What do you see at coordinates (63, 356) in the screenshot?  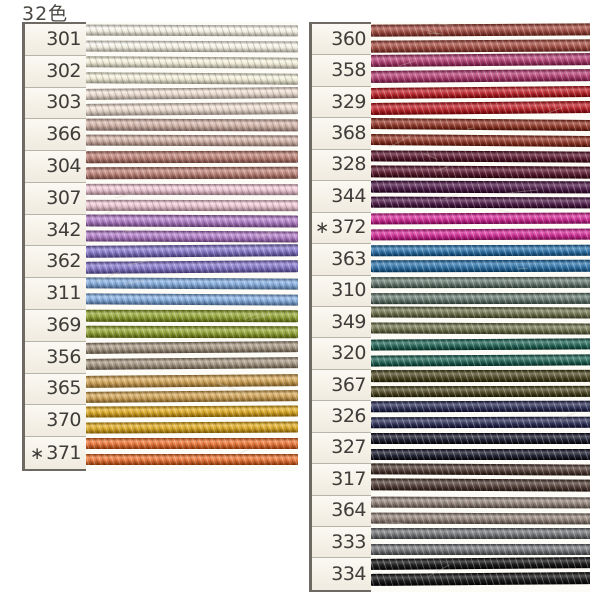 I see `color-code-label: 356` at bounding box center [63, 356].